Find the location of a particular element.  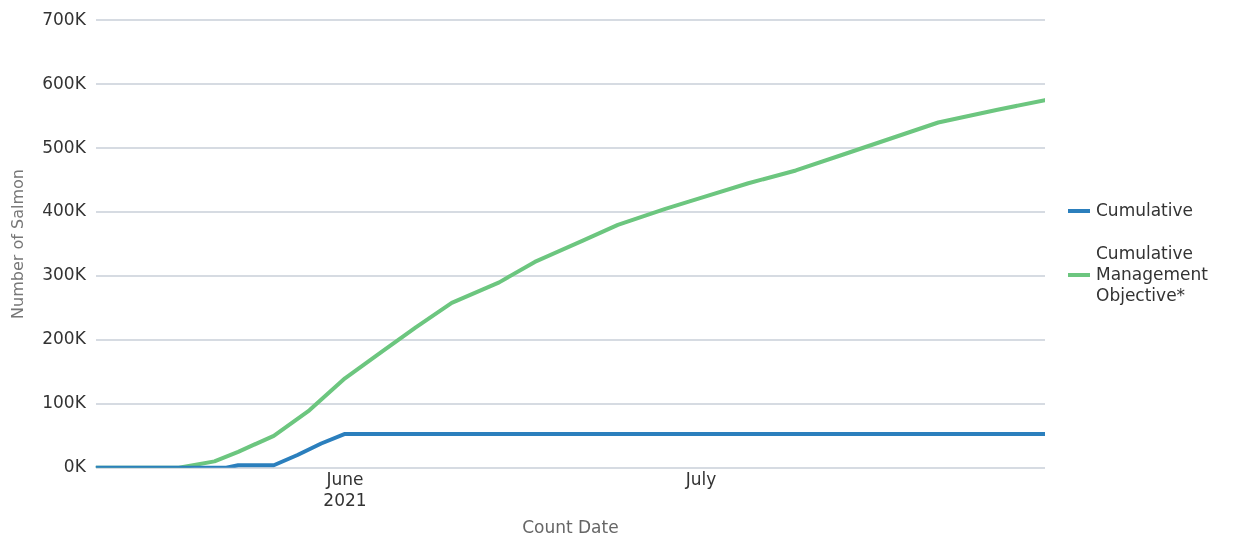

y-tick-label: 200K is located at coordinates (64, 338).